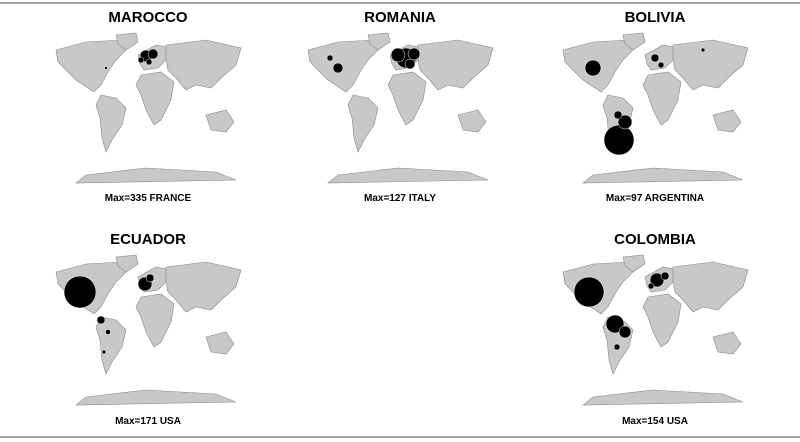  I want to click on panel-caption: Max=127 ITALY, so click(400, 198).